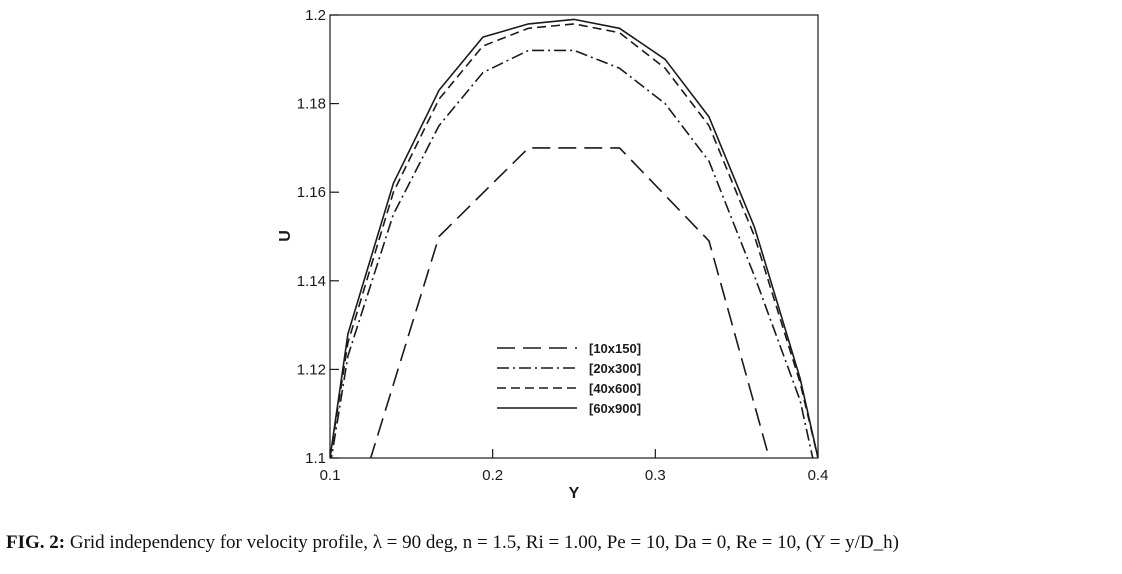  Describe the element at coordinates (655, 475) in the screenshot. I see `x-tick-label: 0.3` at that location.